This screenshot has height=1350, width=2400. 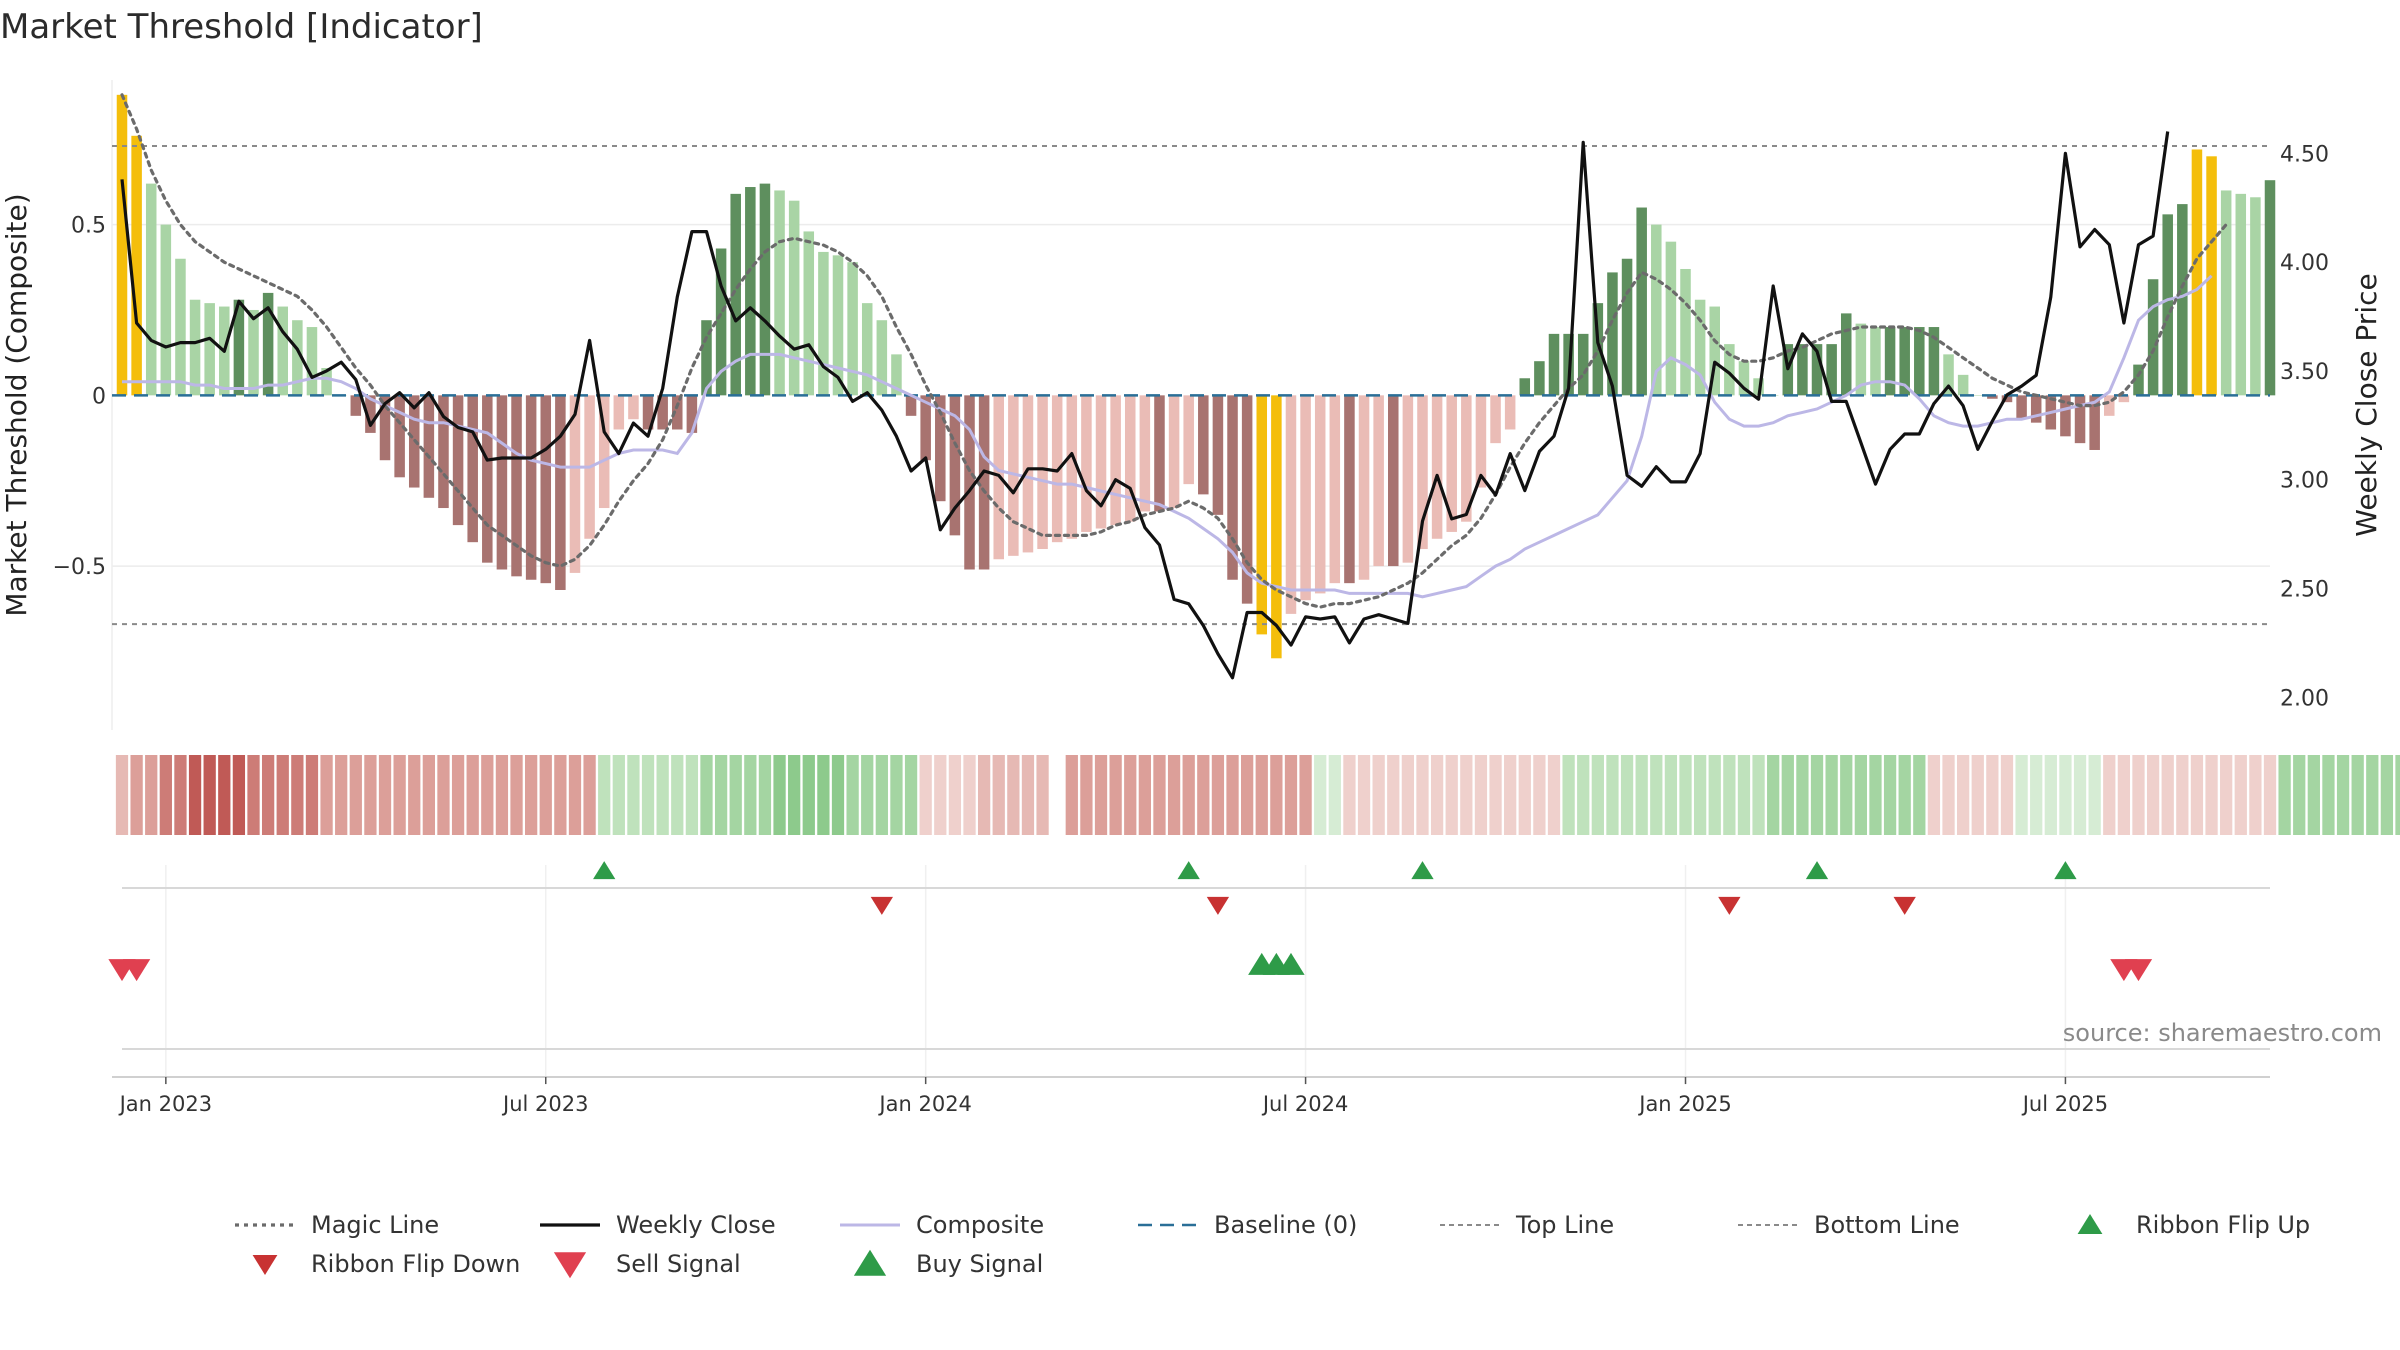 What do you see at coordinates (16, 404) in the screenshot?
I see `left-y-axis-label: Market Threshold (Composite)` at bounding box center [16, 404].